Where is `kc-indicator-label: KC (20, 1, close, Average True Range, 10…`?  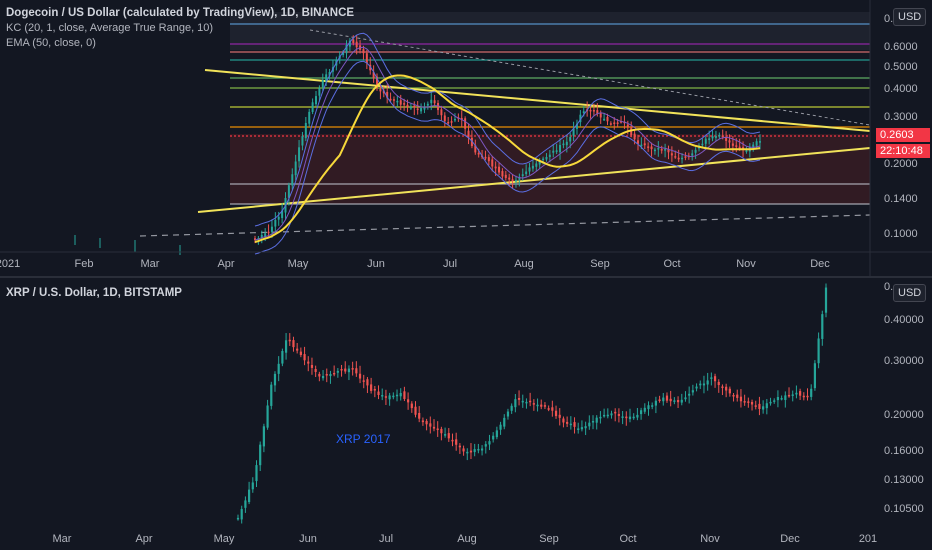 kc-indicator-label: KC (20, 1, close, Average True Range, 10… is located at coordinates (110, 28).